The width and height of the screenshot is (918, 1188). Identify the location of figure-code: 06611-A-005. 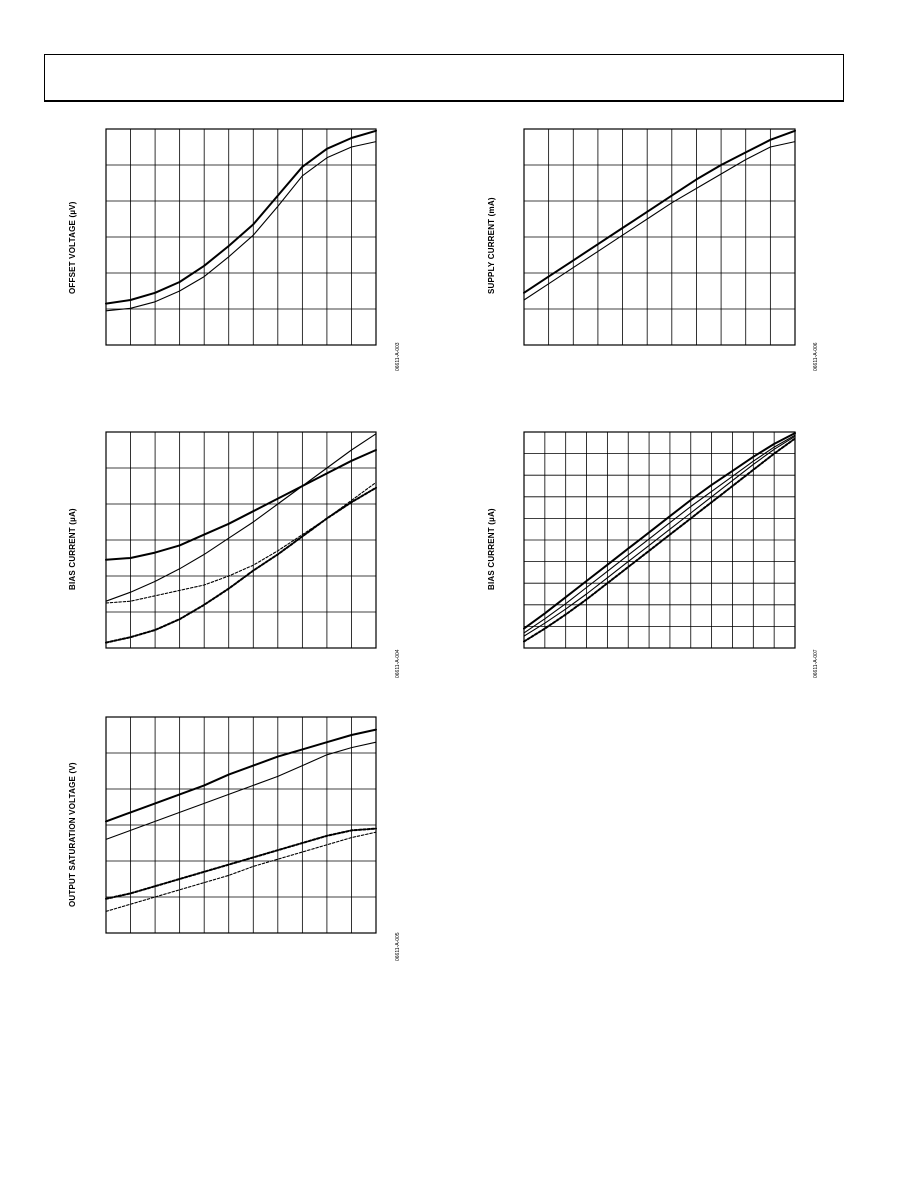
(398, 946).